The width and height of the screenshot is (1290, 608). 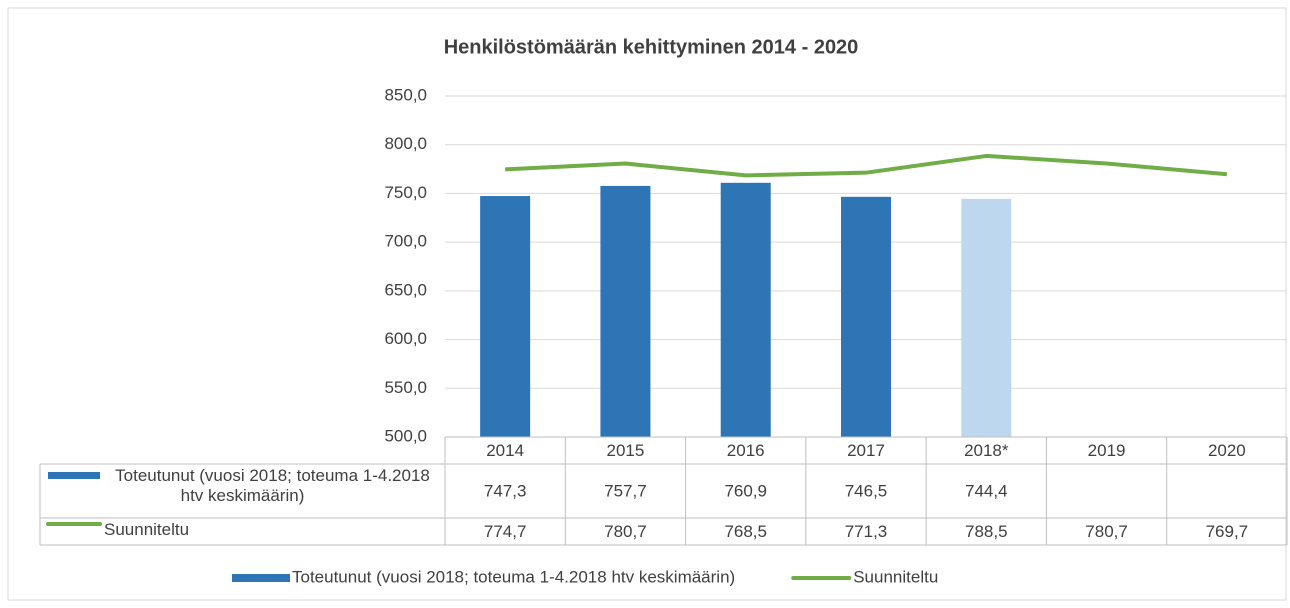 I want to click on x-tick-label: 2020, so click(x=1227, y=450).